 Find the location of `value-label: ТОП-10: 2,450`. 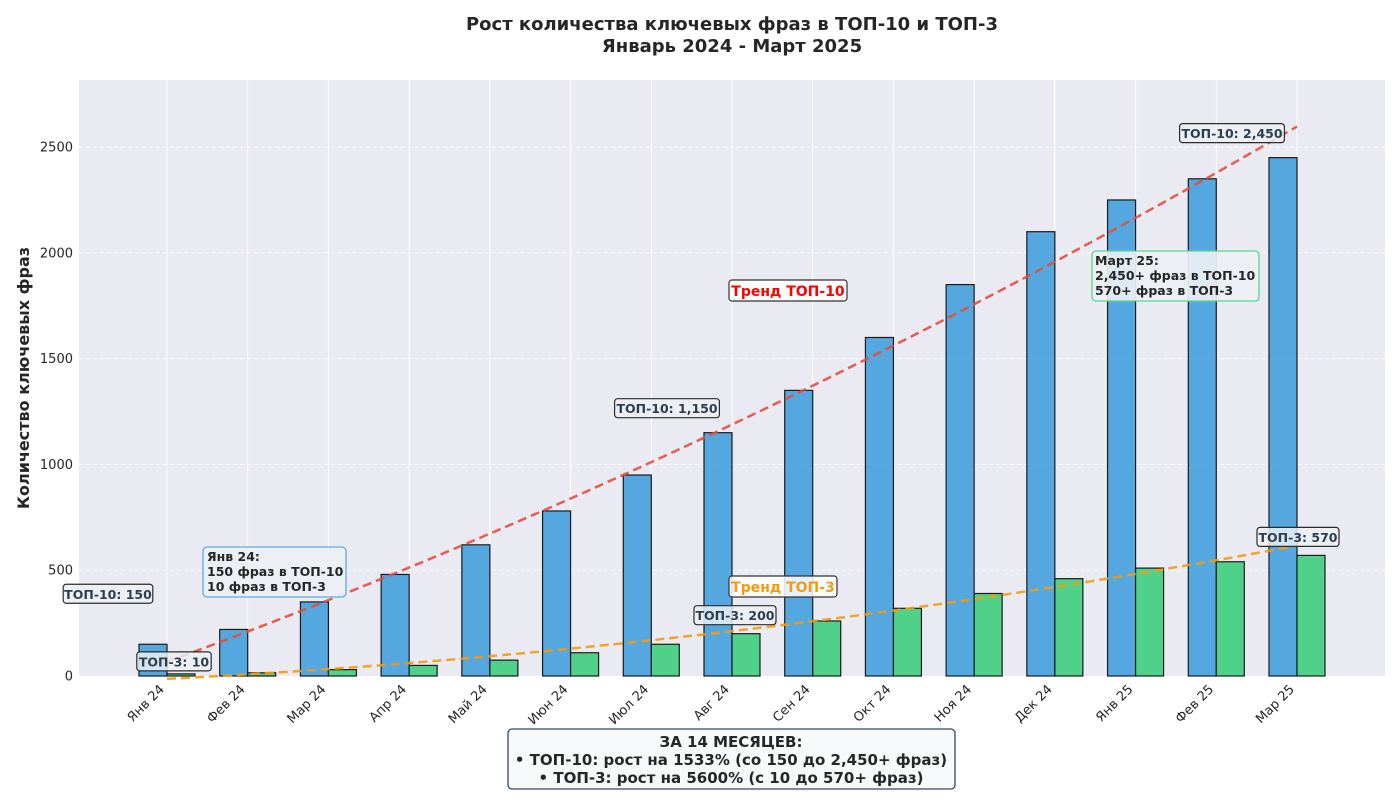

value-label: ТОП-10: 2,450 is located at coordinates (1231, 133).